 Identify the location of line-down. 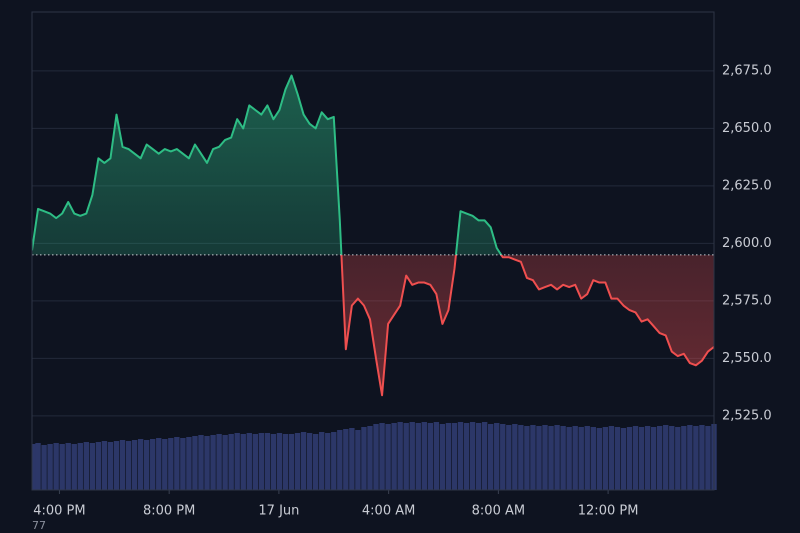
(527, 325).